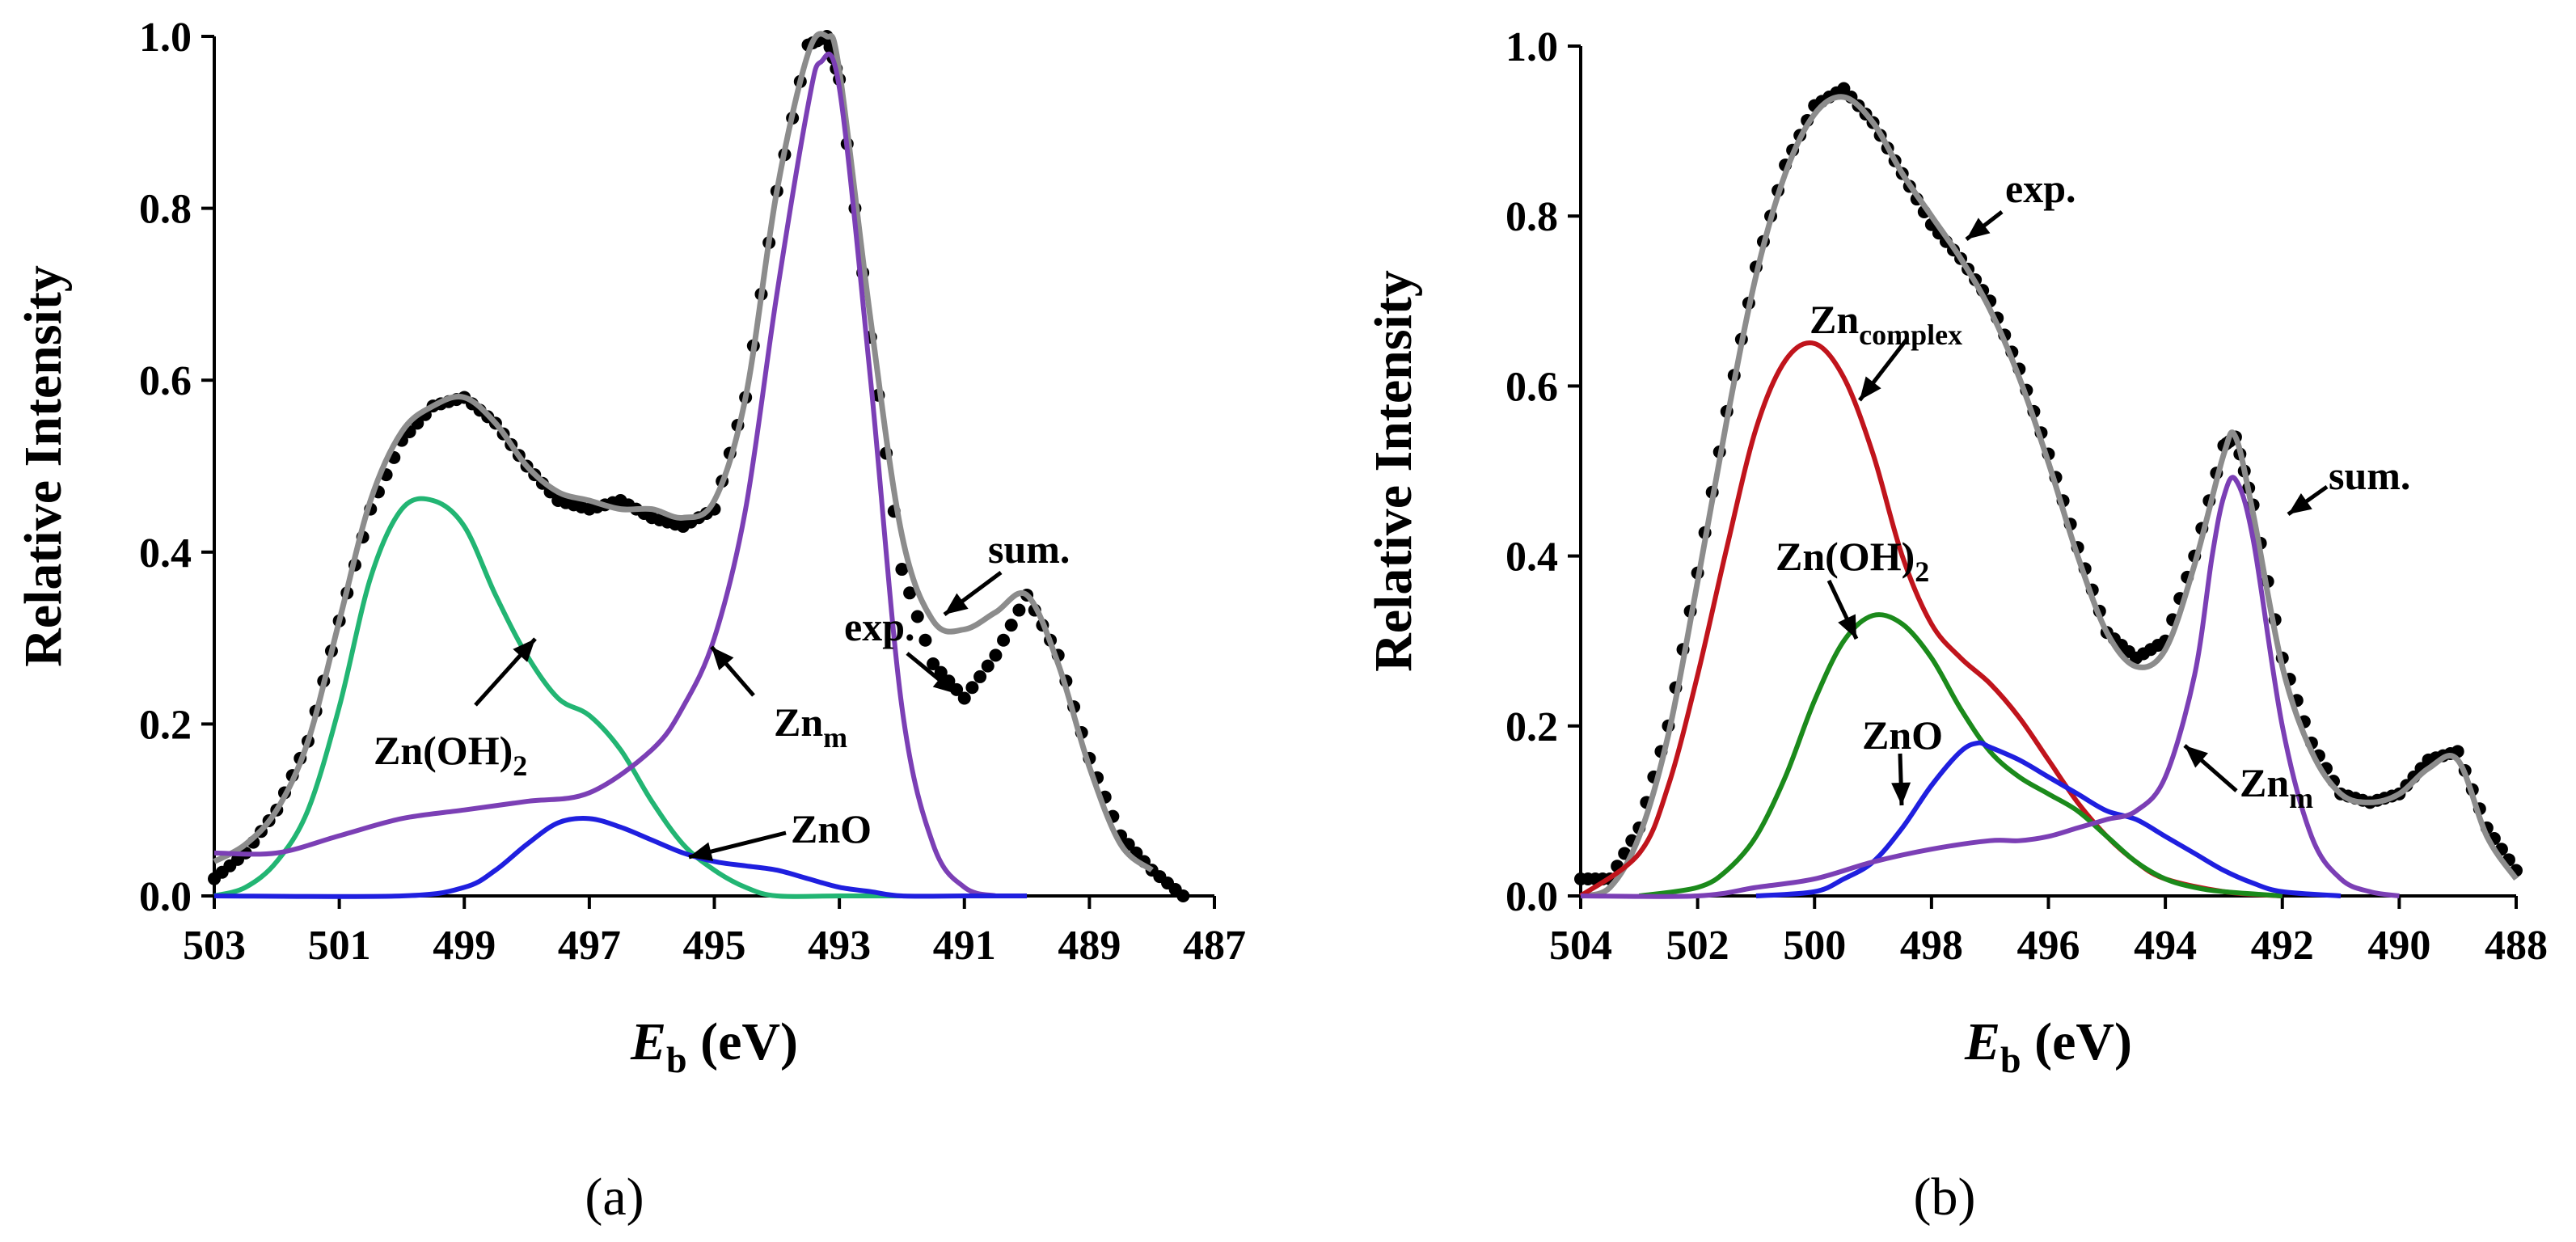 The height and width of the screenshot is (1242, 2576). I want to click on panel-b-x-tick-label: 494, so click(2165, 946).